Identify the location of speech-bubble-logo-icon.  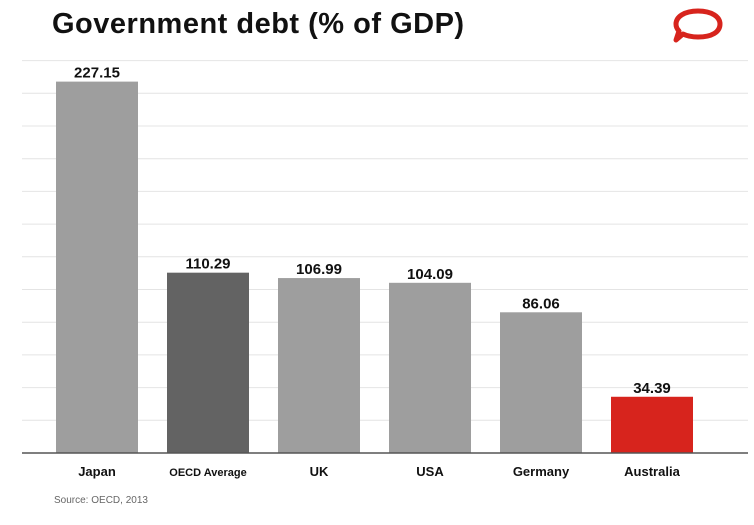
(698, 25).